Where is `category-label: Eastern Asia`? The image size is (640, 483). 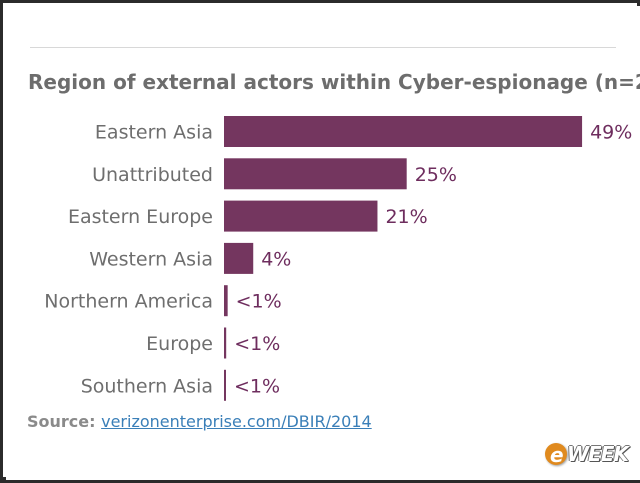
category-label: Eastern Asia is located at coordinates (154, 133).